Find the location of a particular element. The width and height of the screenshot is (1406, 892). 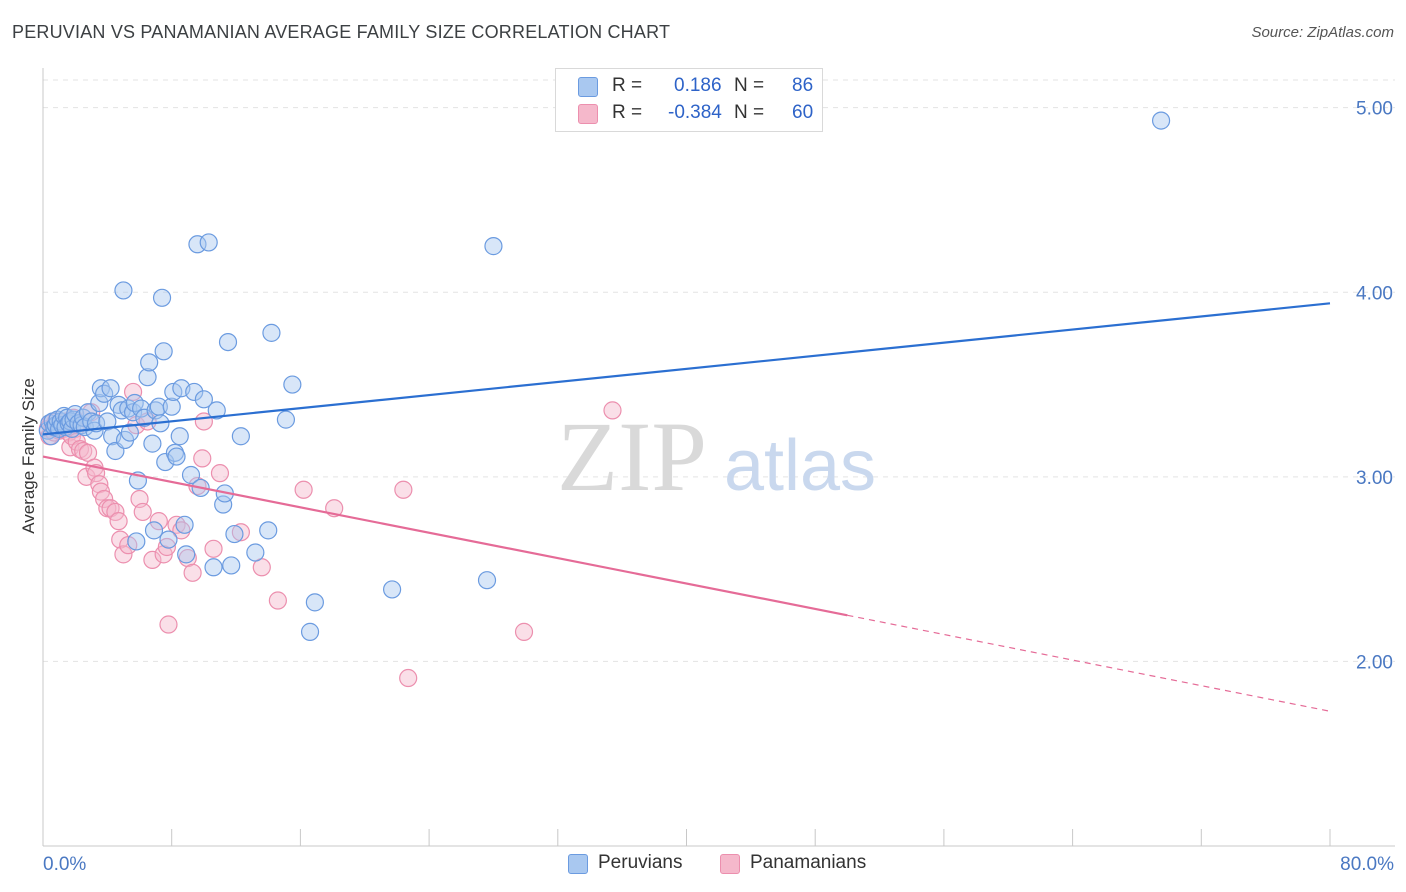

watermark-atlas: atlas is located at coordinates (800, 466).